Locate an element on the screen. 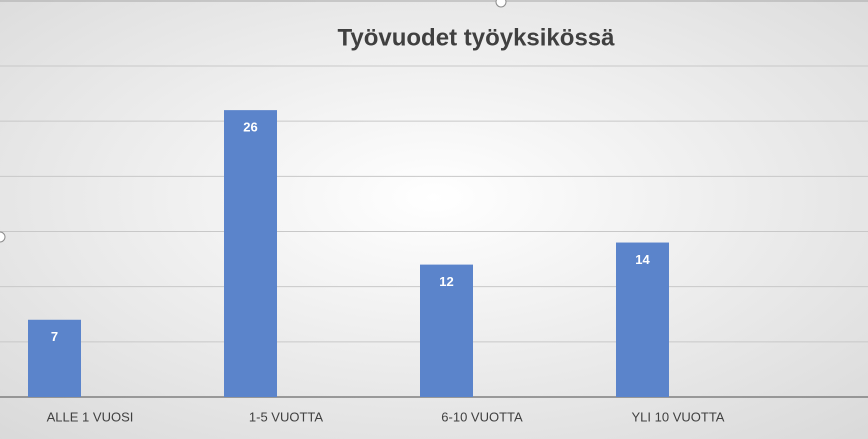 The width and height of the screenshot is (868, 439). x-tick-label: 1-5 VUOTTA is located at coordinates (286, 416).